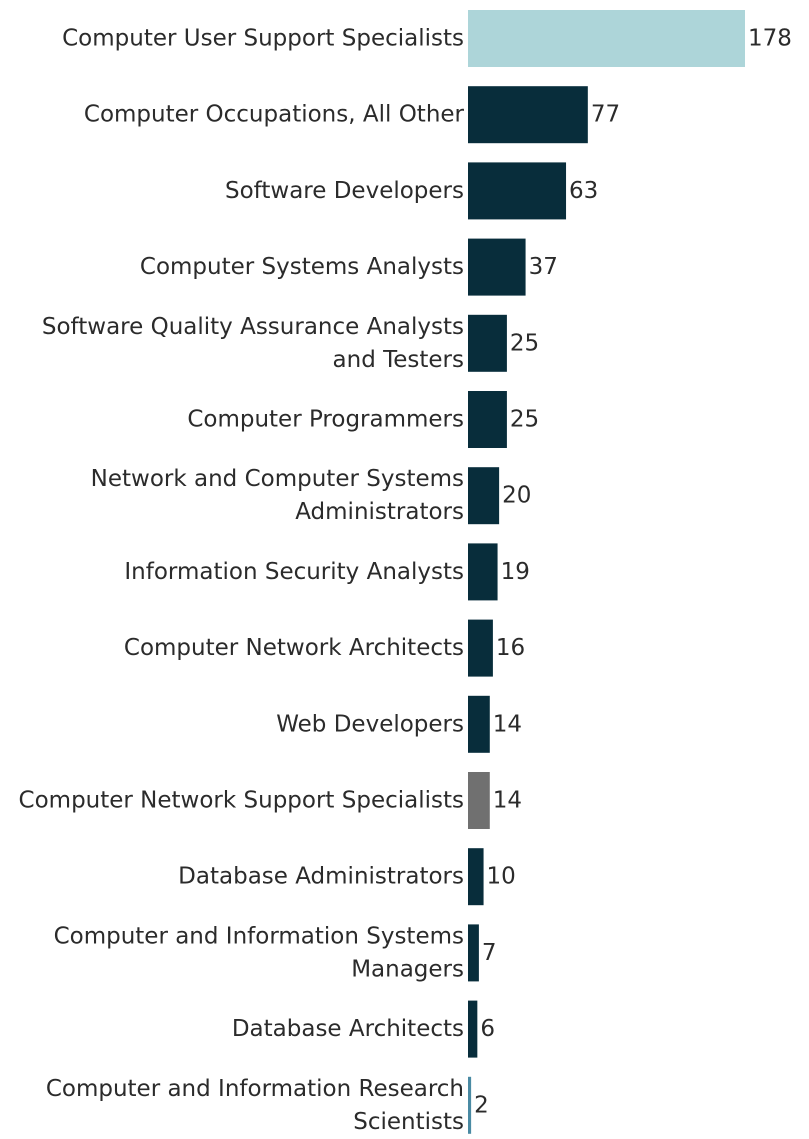 The width and height of the screenshot is (809, 1139). What do you see at coordinates (263, 39) in the screenshot?
I see `category-label: Computer User Support Specialists` at bounding box center [263, 39].